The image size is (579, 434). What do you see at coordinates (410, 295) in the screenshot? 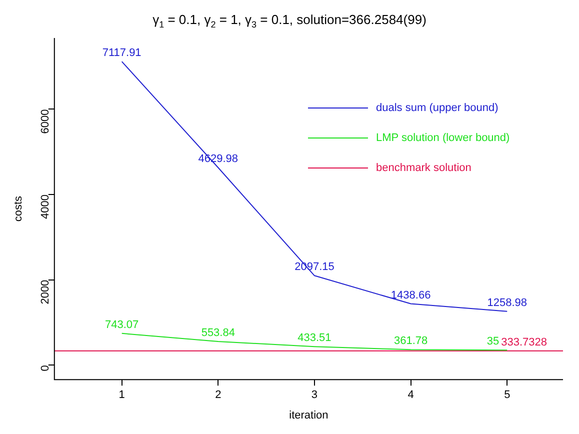
I see `data-label: 1438.66` at bounding box center [410, 295].